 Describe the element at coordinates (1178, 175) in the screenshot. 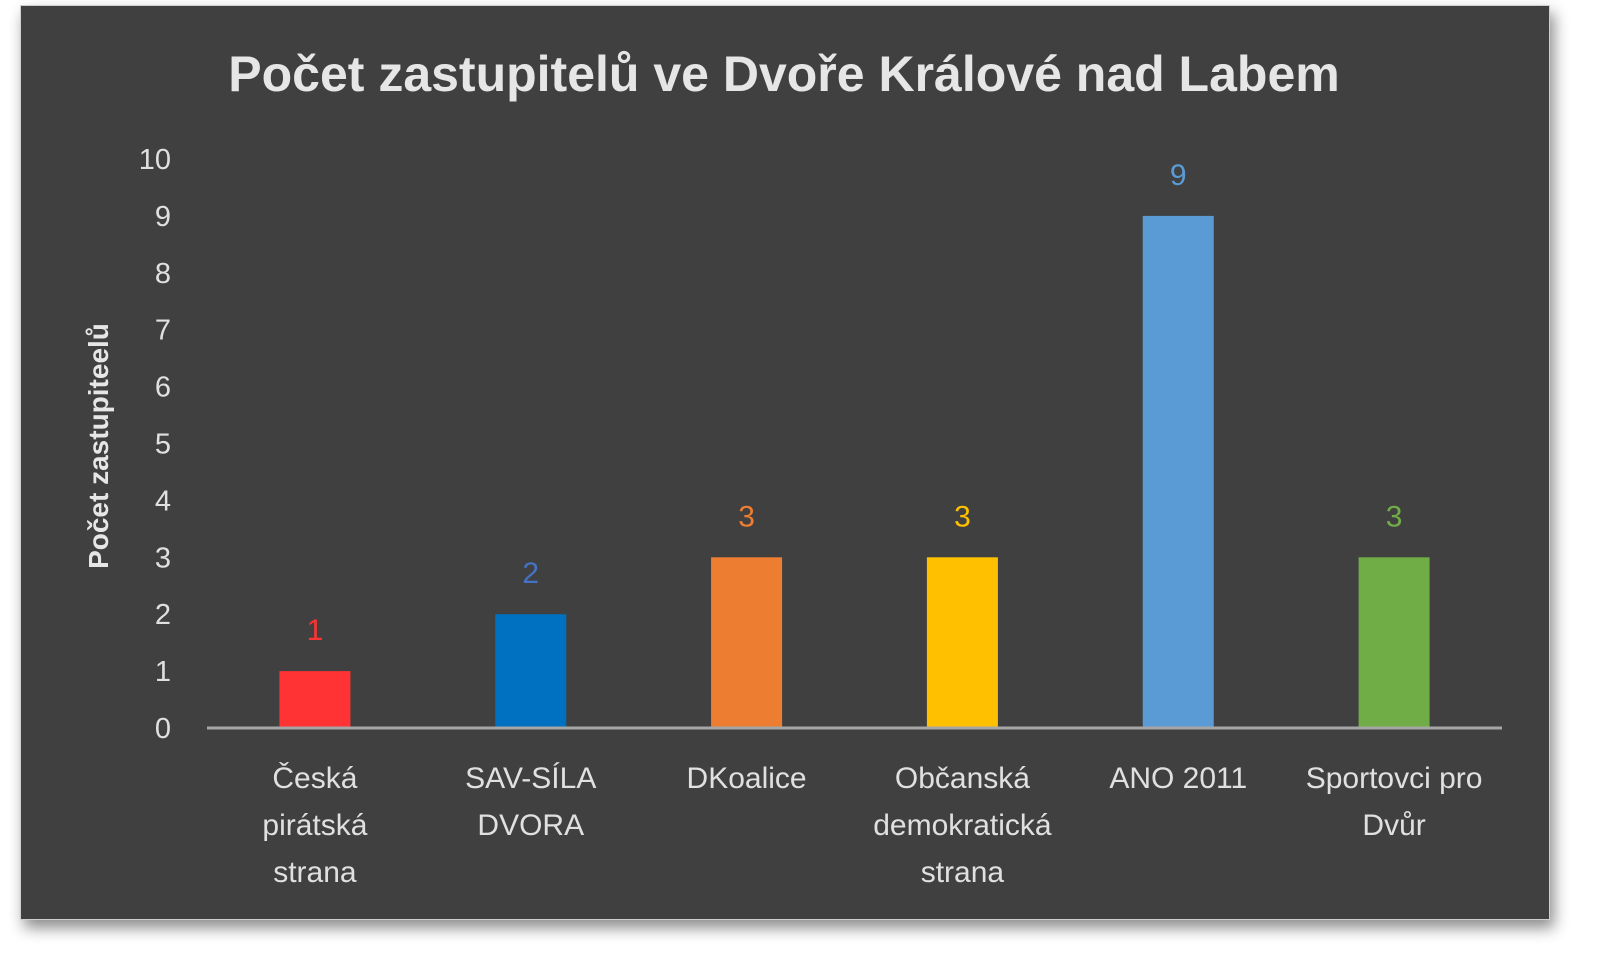

I see `data-label: 9` at that location.